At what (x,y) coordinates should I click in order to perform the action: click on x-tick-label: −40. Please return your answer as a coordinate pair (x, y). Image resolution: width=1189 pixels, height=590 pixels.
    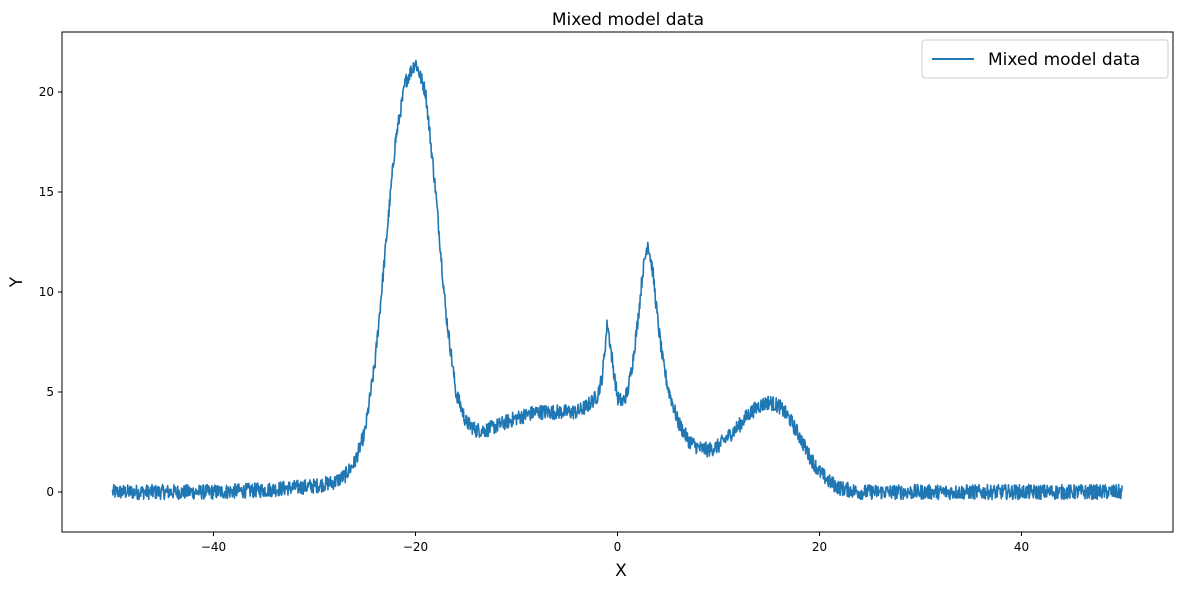
    Looking at the image, I should click on (213, 547).